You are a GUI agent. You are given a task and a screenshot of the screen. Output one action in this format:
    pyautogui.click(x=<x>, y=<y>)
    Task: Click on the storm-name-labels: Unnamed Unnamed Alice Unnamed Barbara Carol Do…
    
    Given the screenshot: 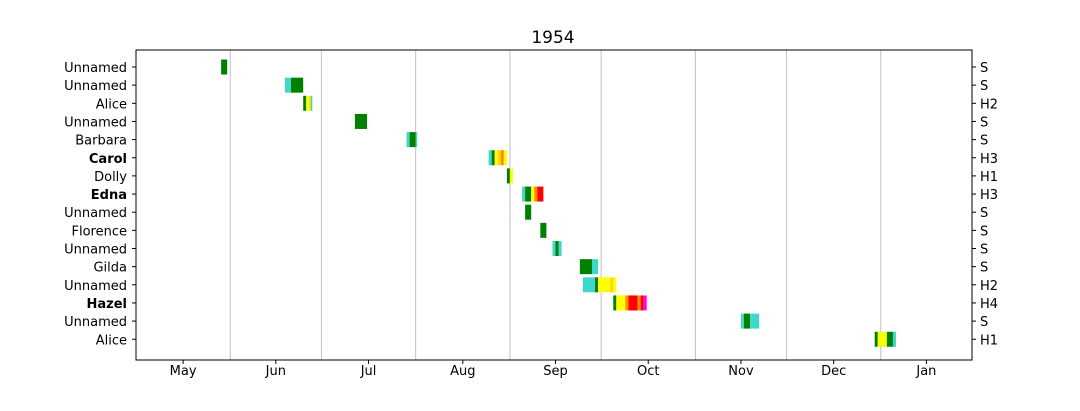 What is the action you would take?
    pyautogui.click(x=100, y=204)
    